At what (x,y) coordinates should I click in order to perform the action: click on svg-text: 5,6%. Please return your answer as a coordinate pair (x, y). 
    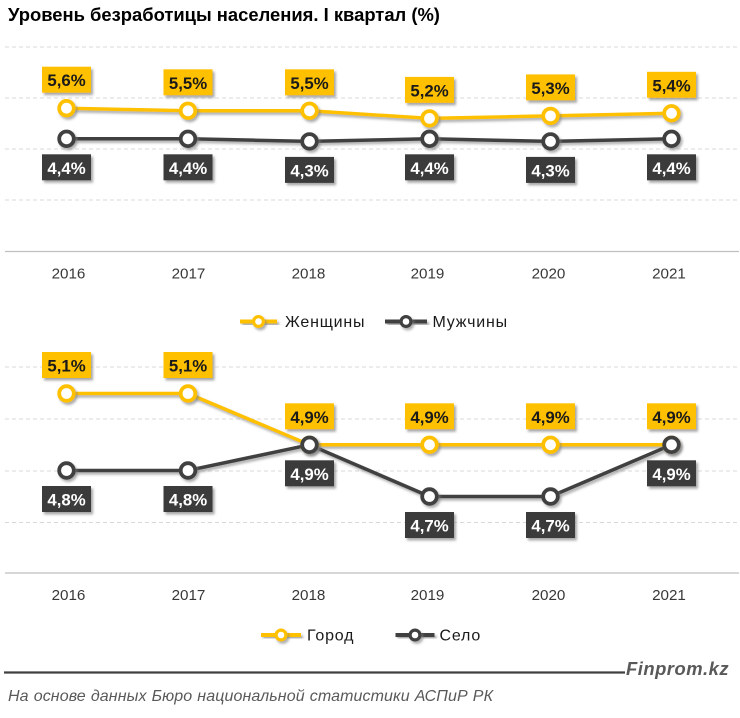
    Looking at the image, I should click on (66, 80).